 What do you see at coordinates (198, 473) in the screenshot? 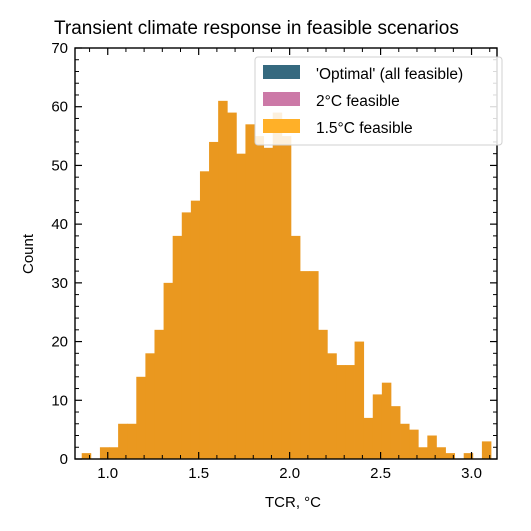
I see `x-tick-label: 1.5` at bounding box center [198, 473].